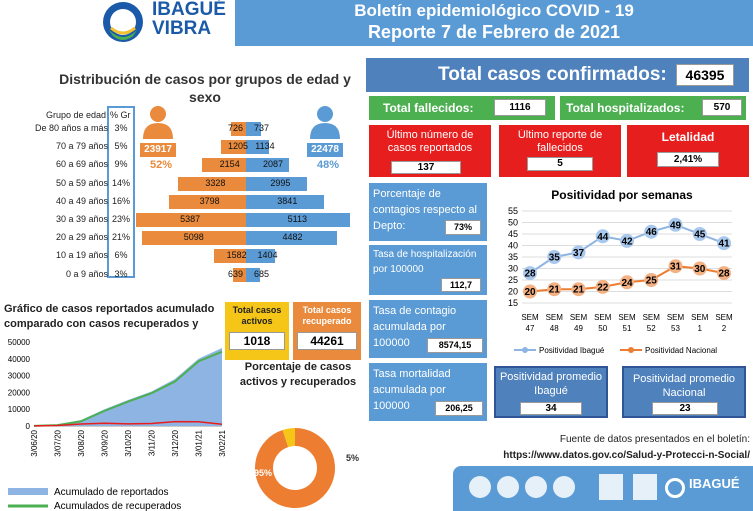 This screenshot has width=753, height=511. I want to click on x-tick-label: 3/08/20, so click(81, 442).